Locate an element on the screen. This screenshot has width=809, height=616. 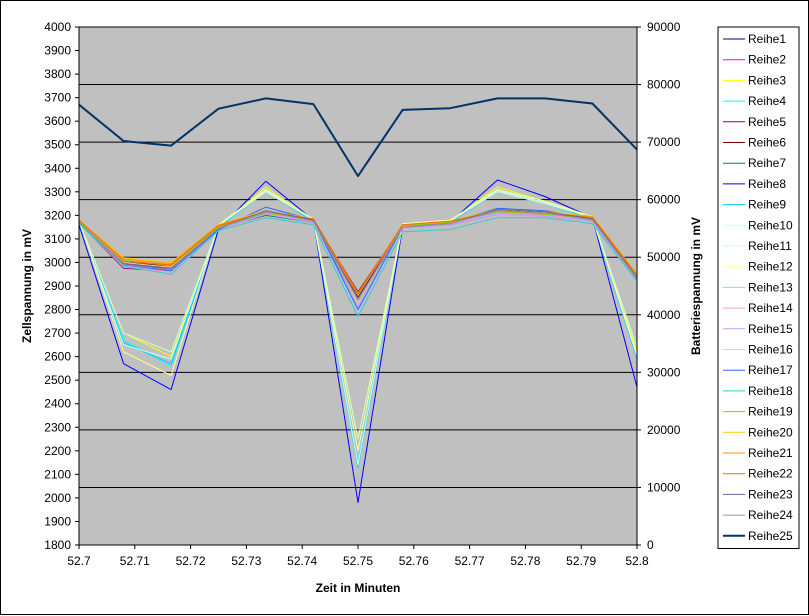
y-axis-title: Zellspannung in mV is located at coordinates (27, 286).